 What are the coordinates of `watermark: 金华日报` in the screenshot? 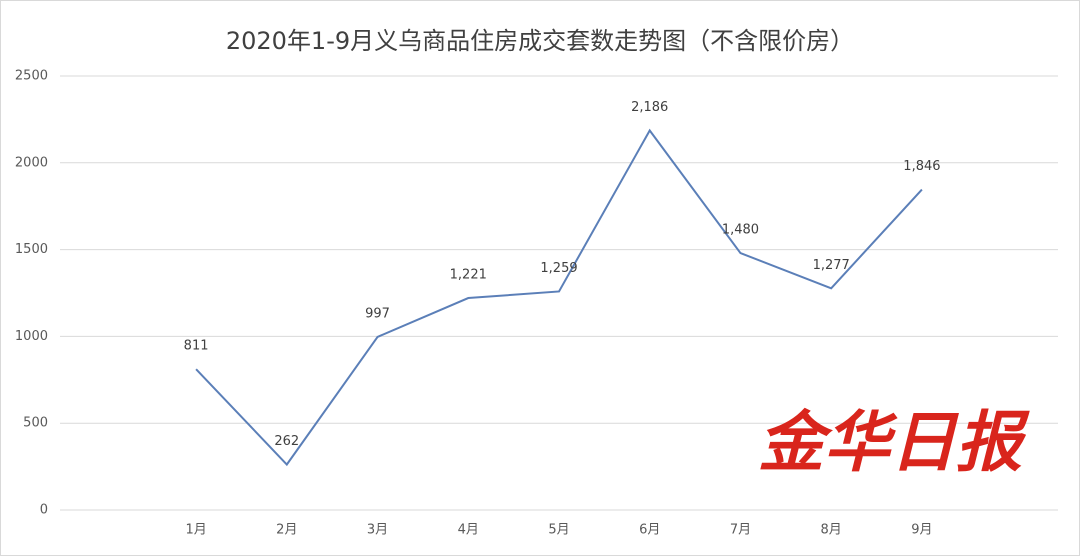 It's located at (894, 442).